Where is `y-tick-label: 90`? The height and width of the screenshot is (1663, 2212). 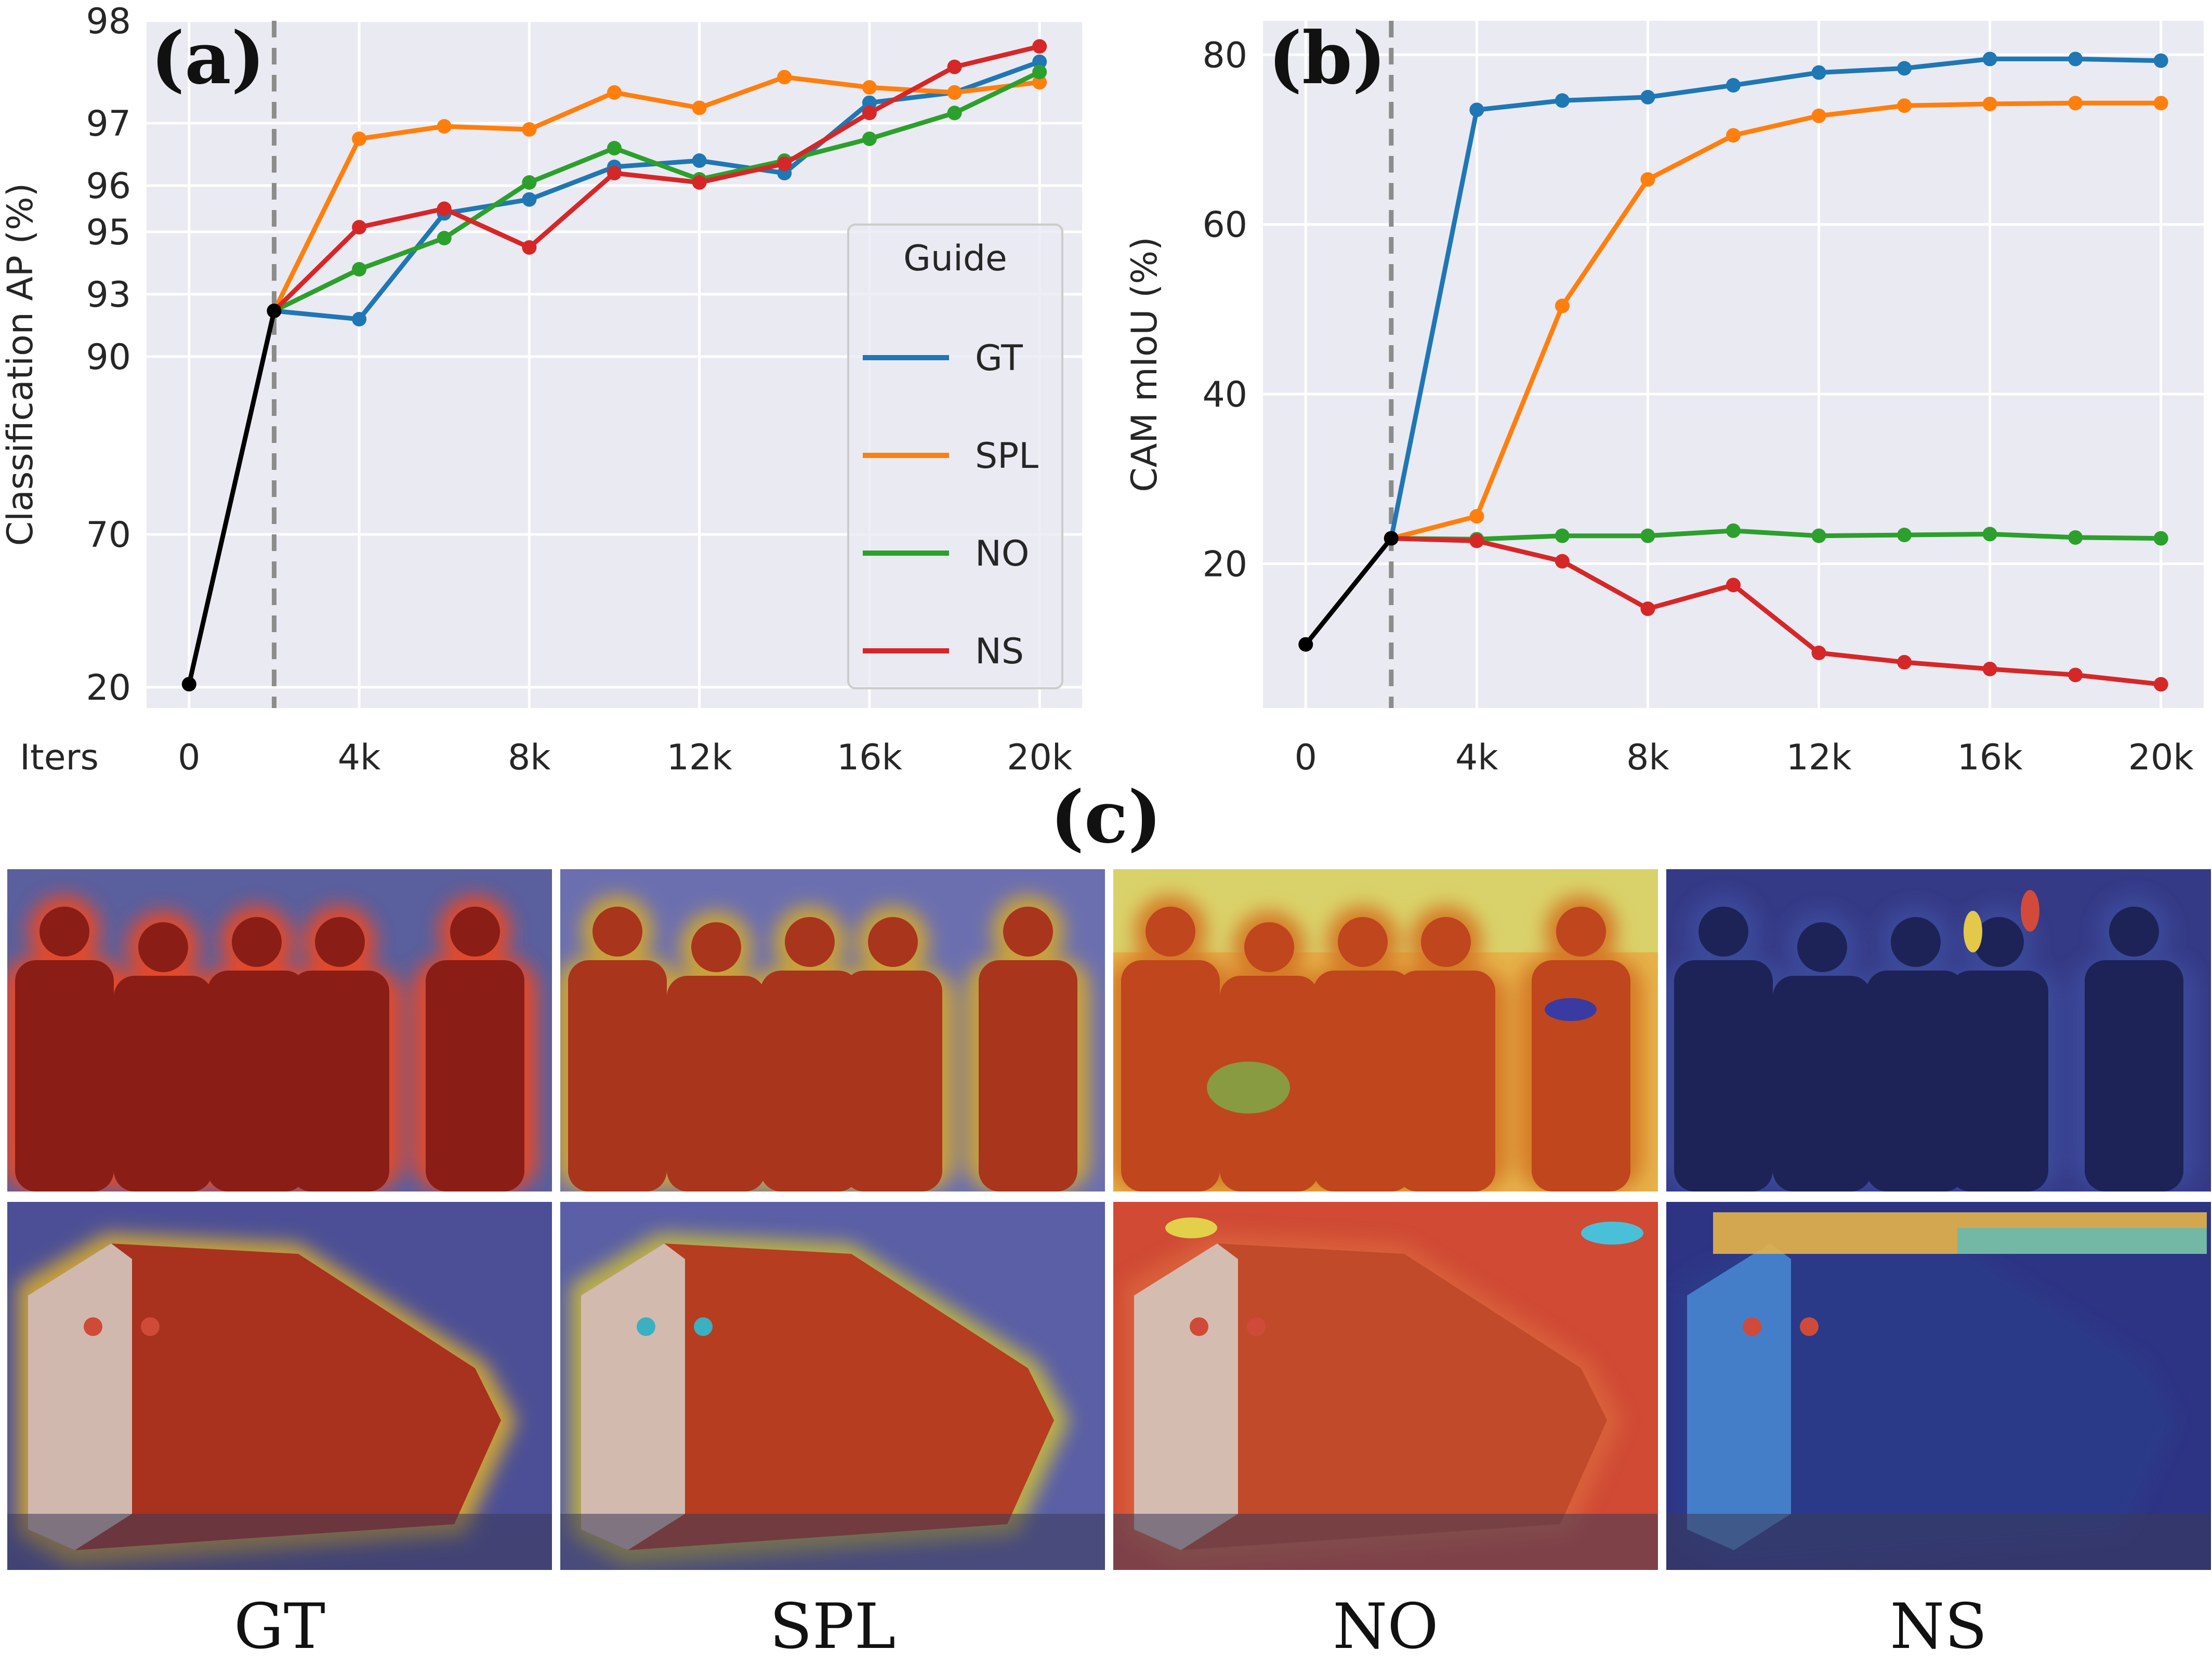 y-tick-label: 90 is located at coordinates (108, 357).